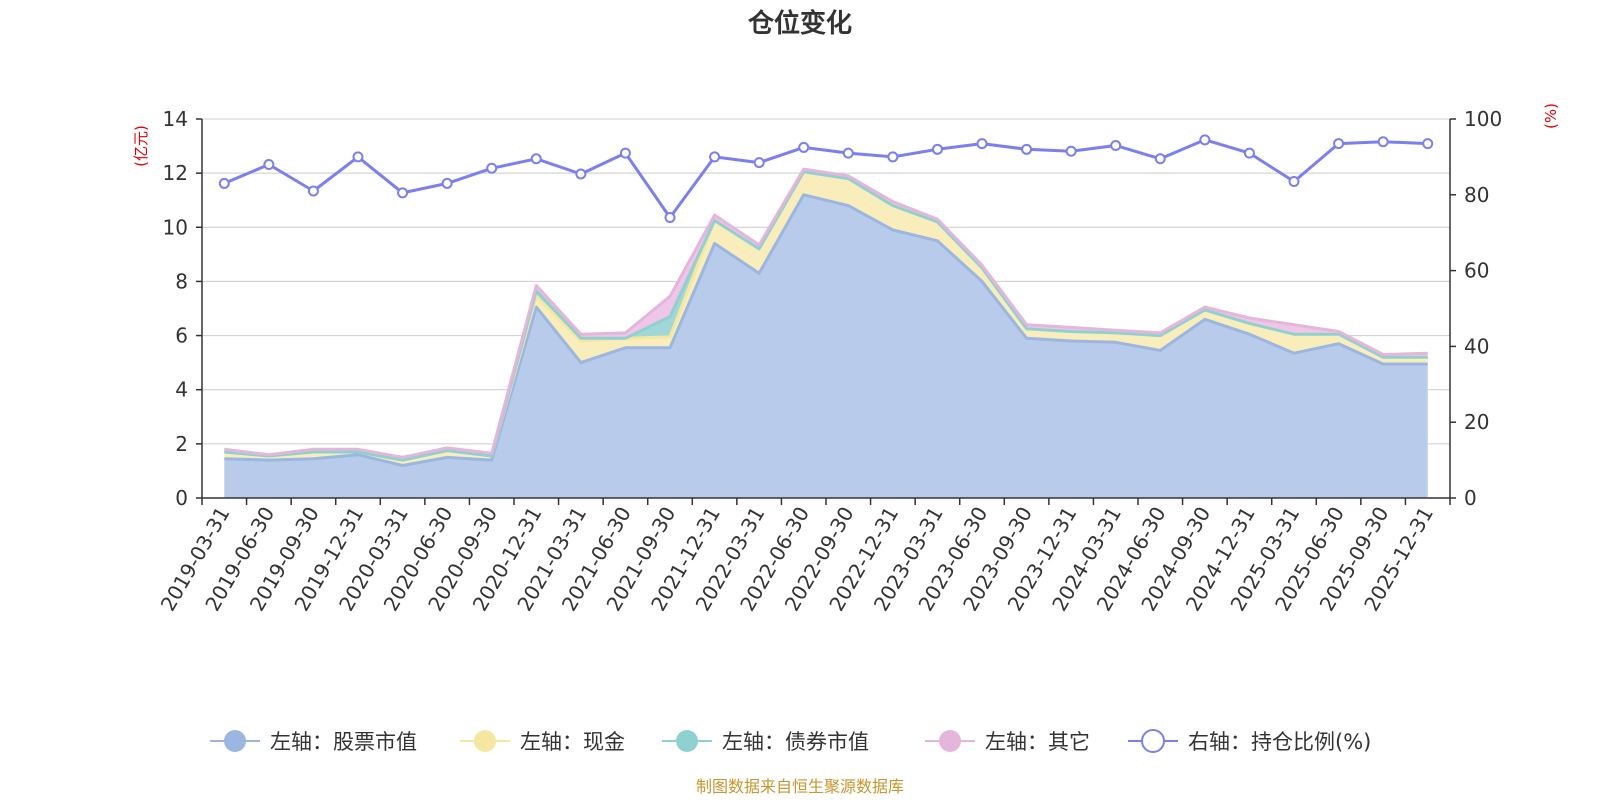 The height and width of the screenshot is (804, 1600). Describe the element at coordinates (175, 227) in the screenshot. I see `left-tick-label: 10` at that location.